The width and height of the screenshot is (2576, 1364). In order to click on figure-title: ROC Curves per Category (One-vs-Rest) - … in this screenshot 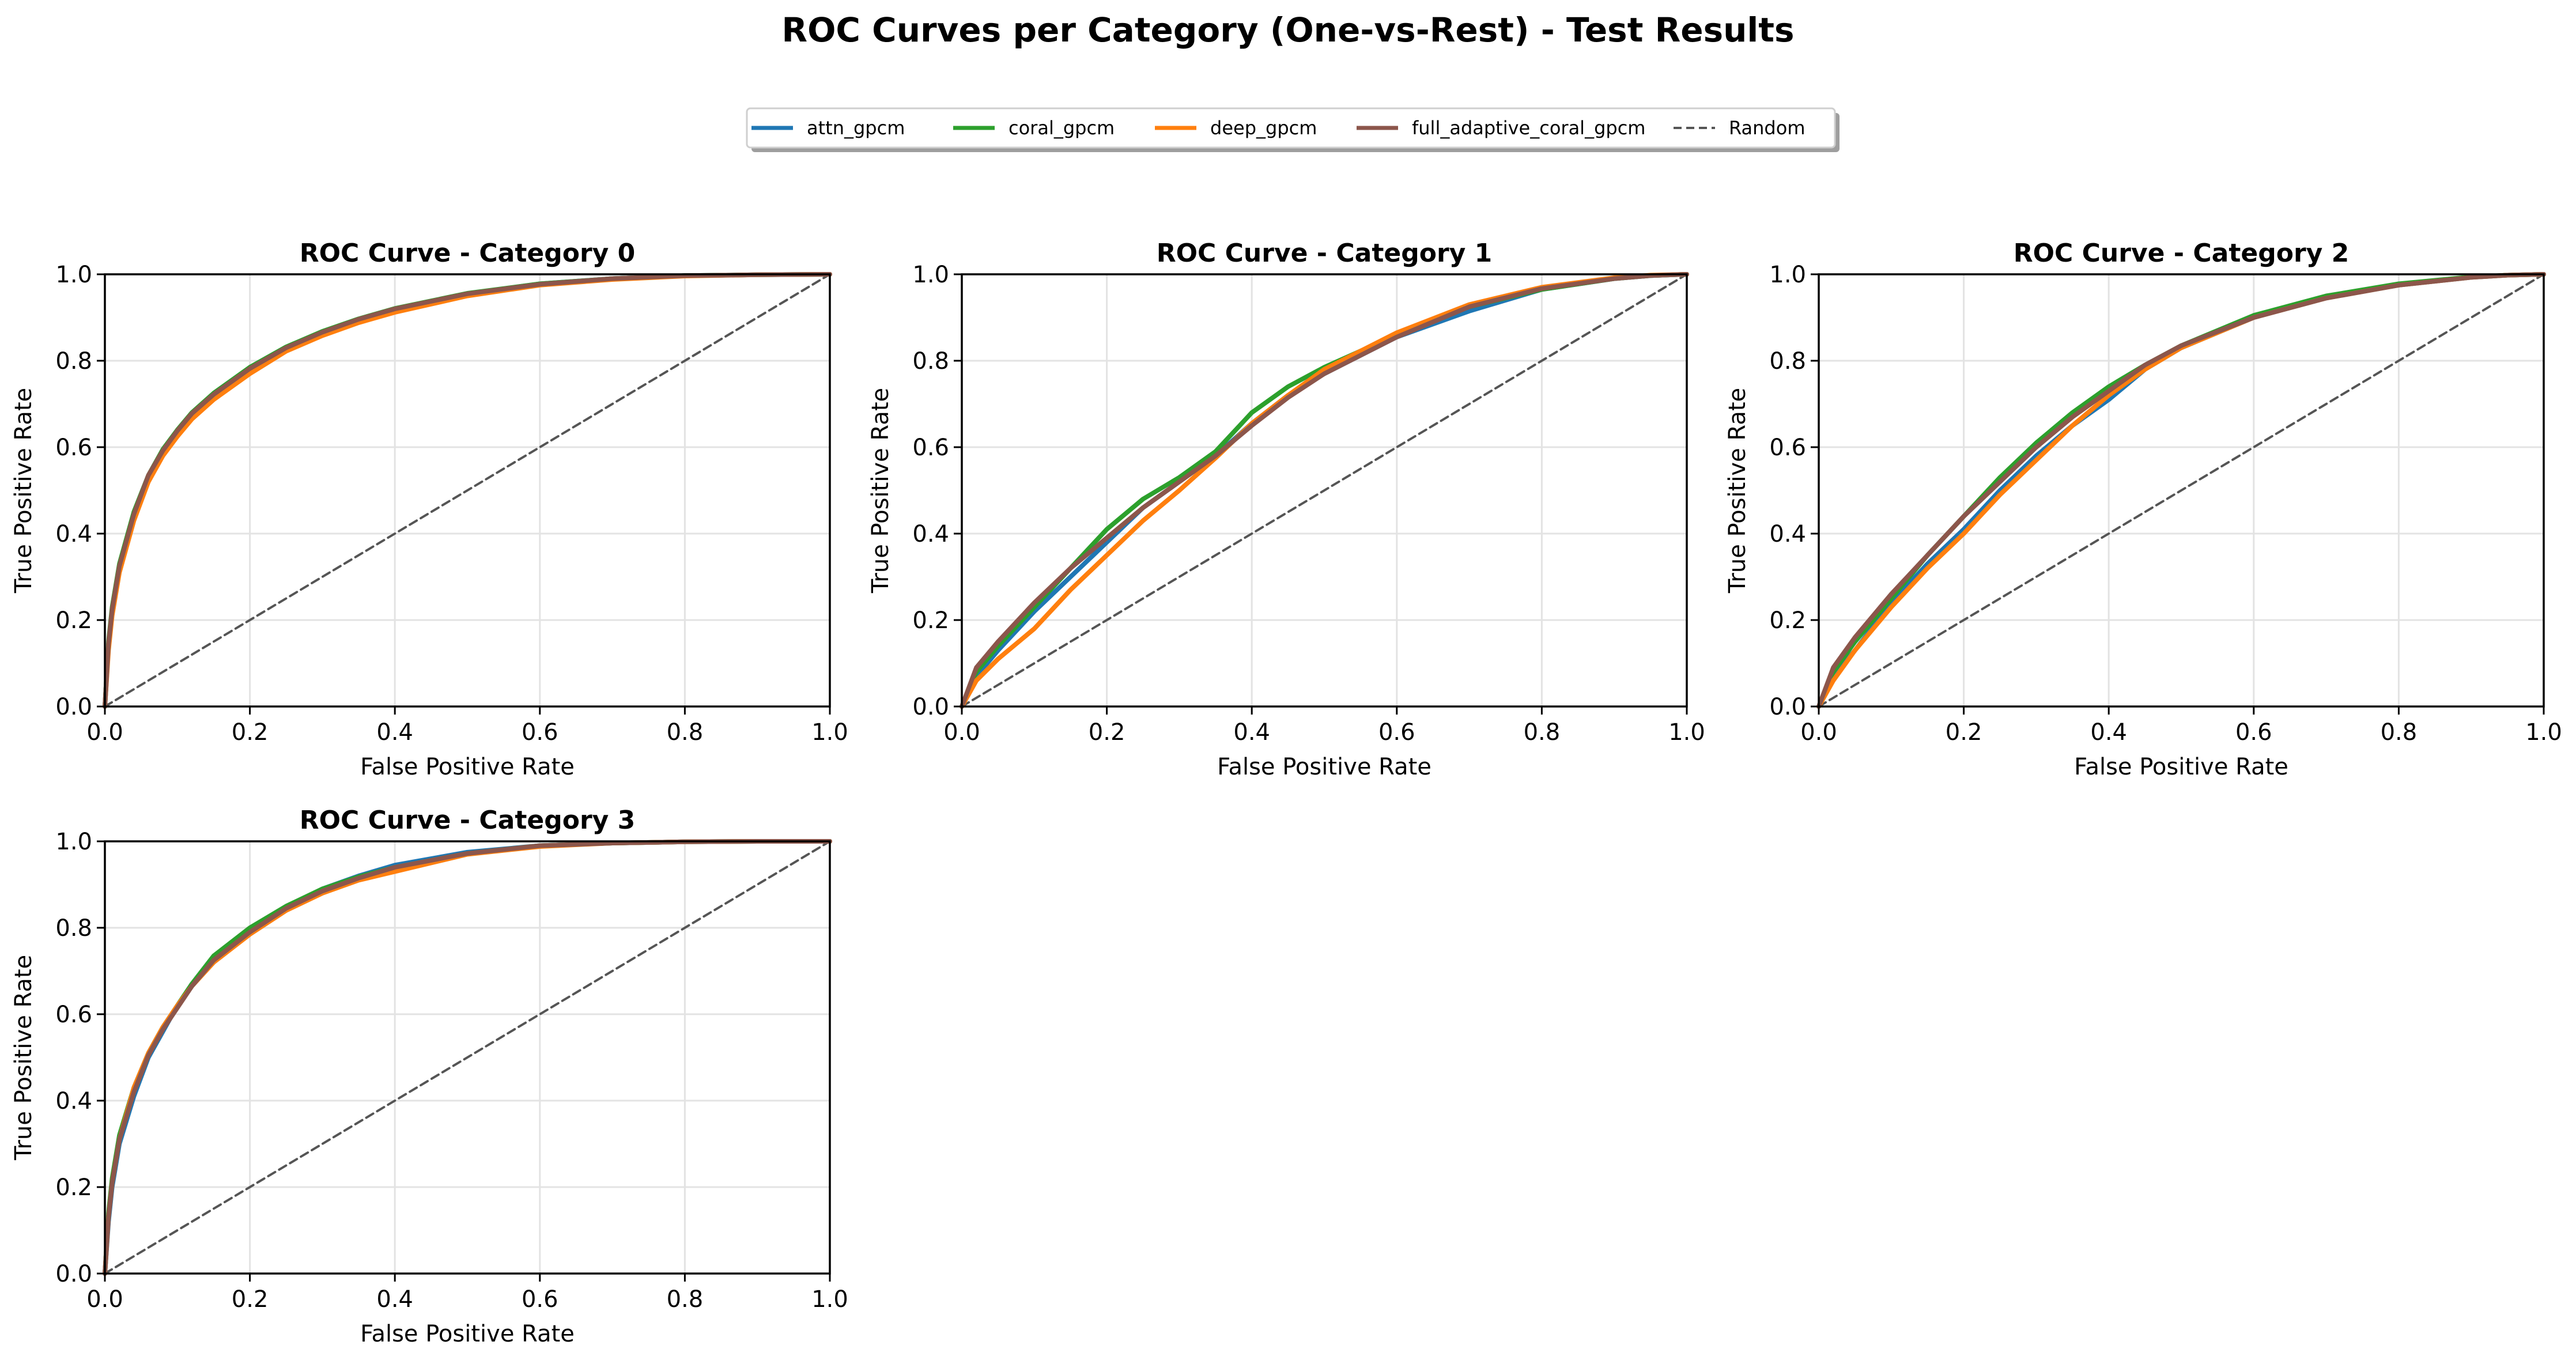, I will do `click(1287, 30)`.